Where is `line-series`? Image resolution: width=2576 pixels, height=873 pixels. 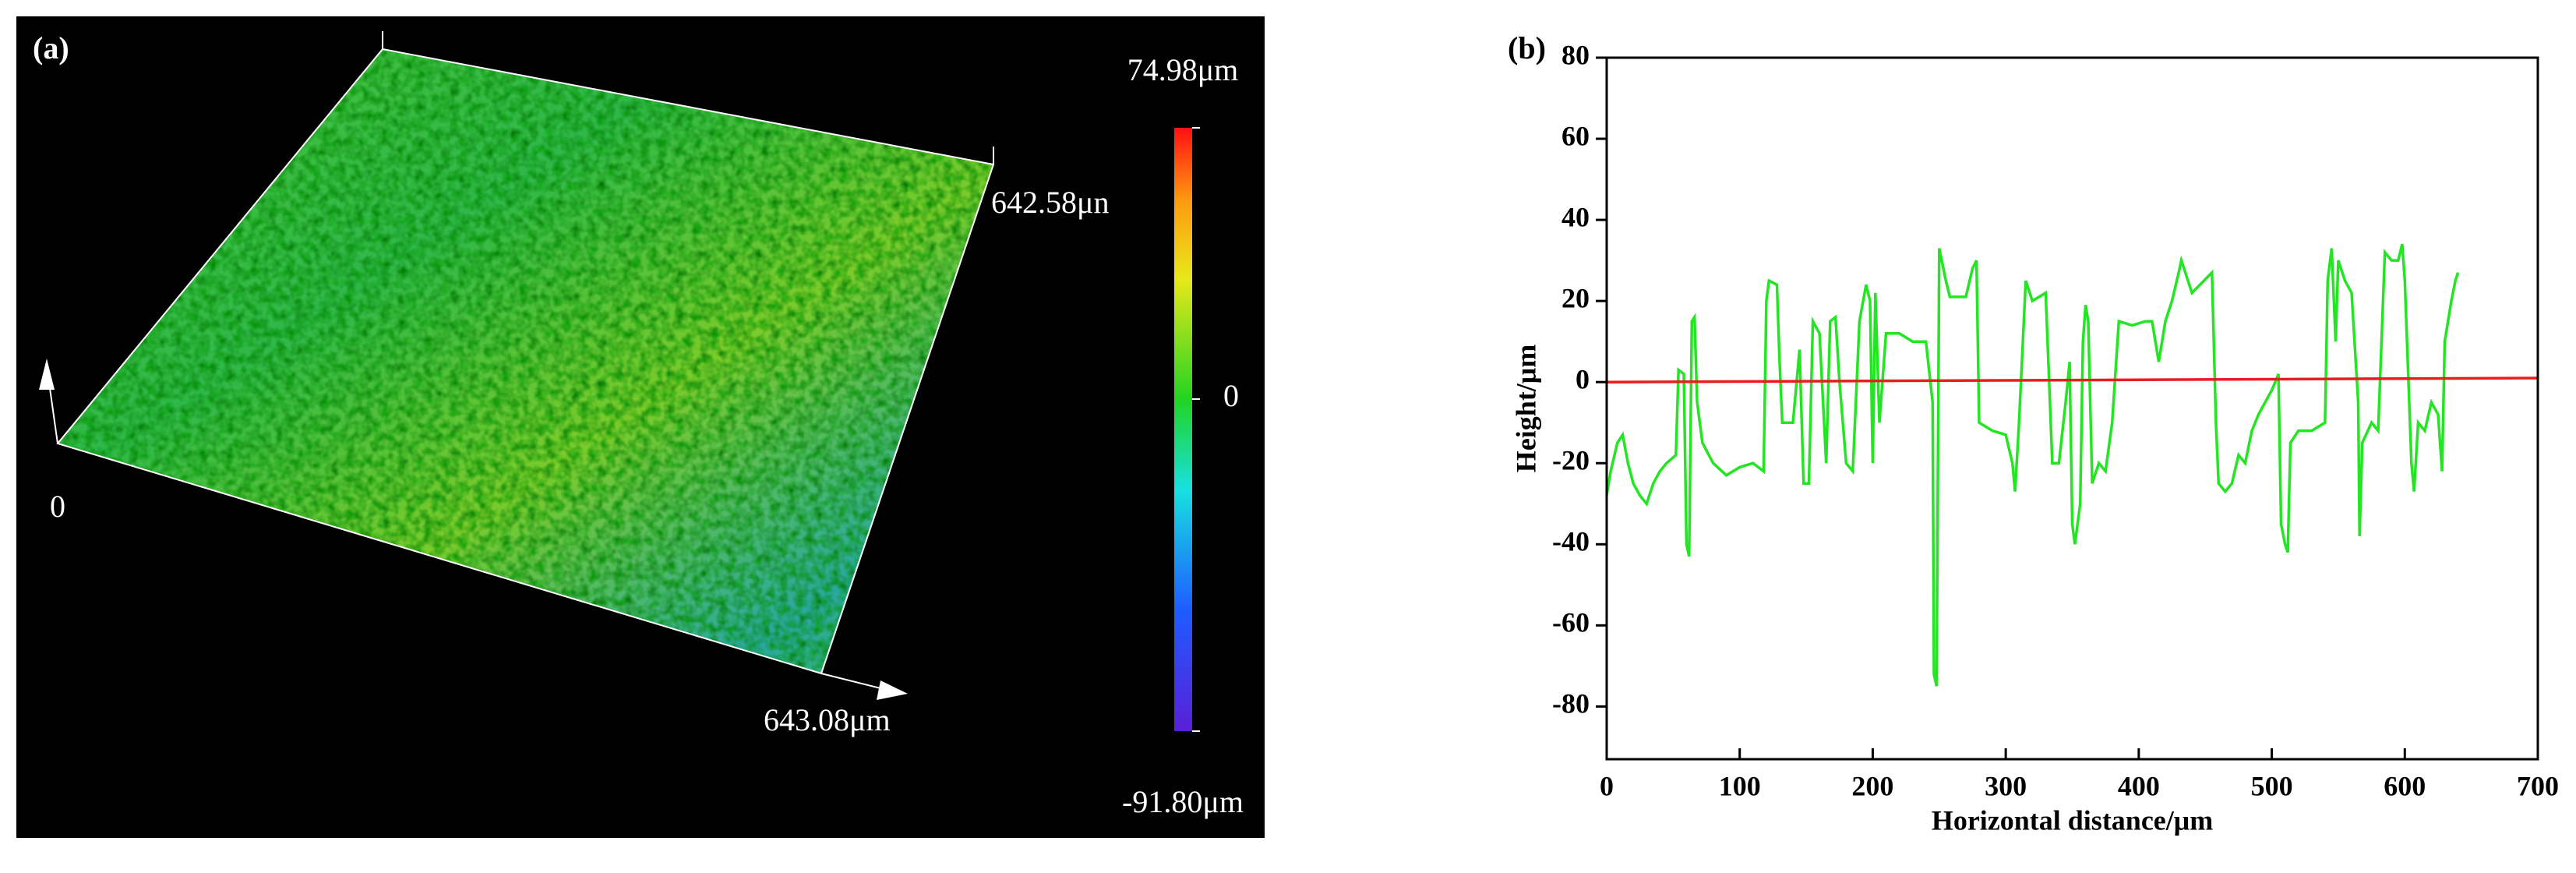
line-series is located at coordinates (2072, 379).